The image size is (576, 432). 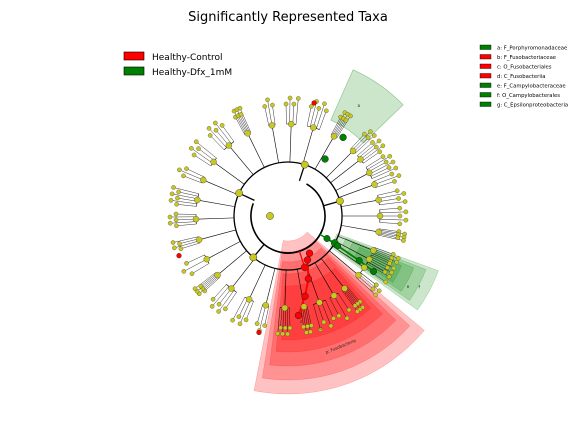 What do you see at coordinates (485, 47) in the screenshot?
I see `taxa-swatch-a` at bounding box center [485, 47].